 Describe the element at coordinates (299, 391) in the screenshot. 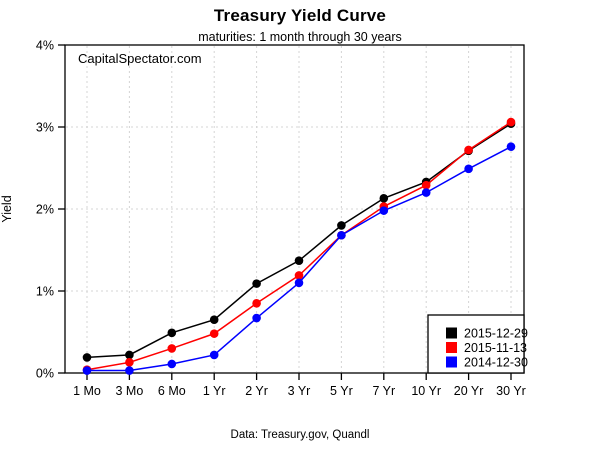

I see `x-tick-label: 3 Yr` at that location.